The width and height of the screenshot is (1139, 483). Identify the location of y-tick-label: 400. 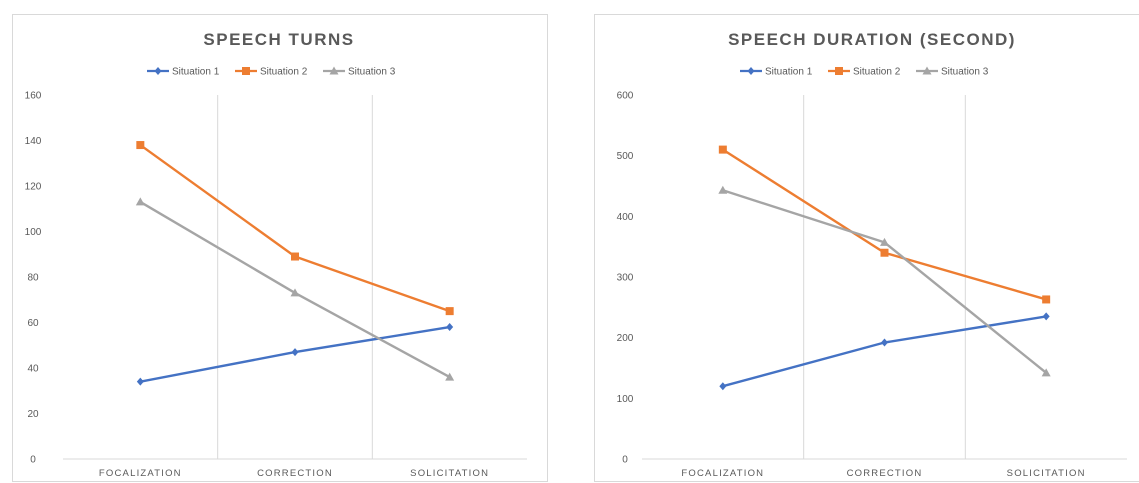
(625, 217).